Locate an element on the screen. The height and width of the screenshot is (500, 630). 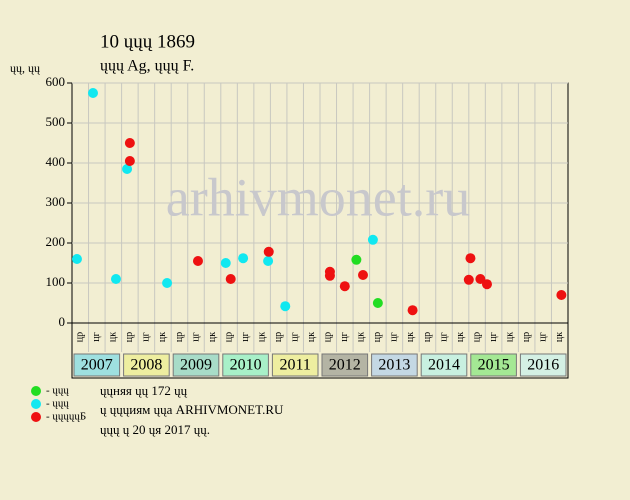
chart-title: 10 ųųų 1869 is located at coordinates (147, 41).